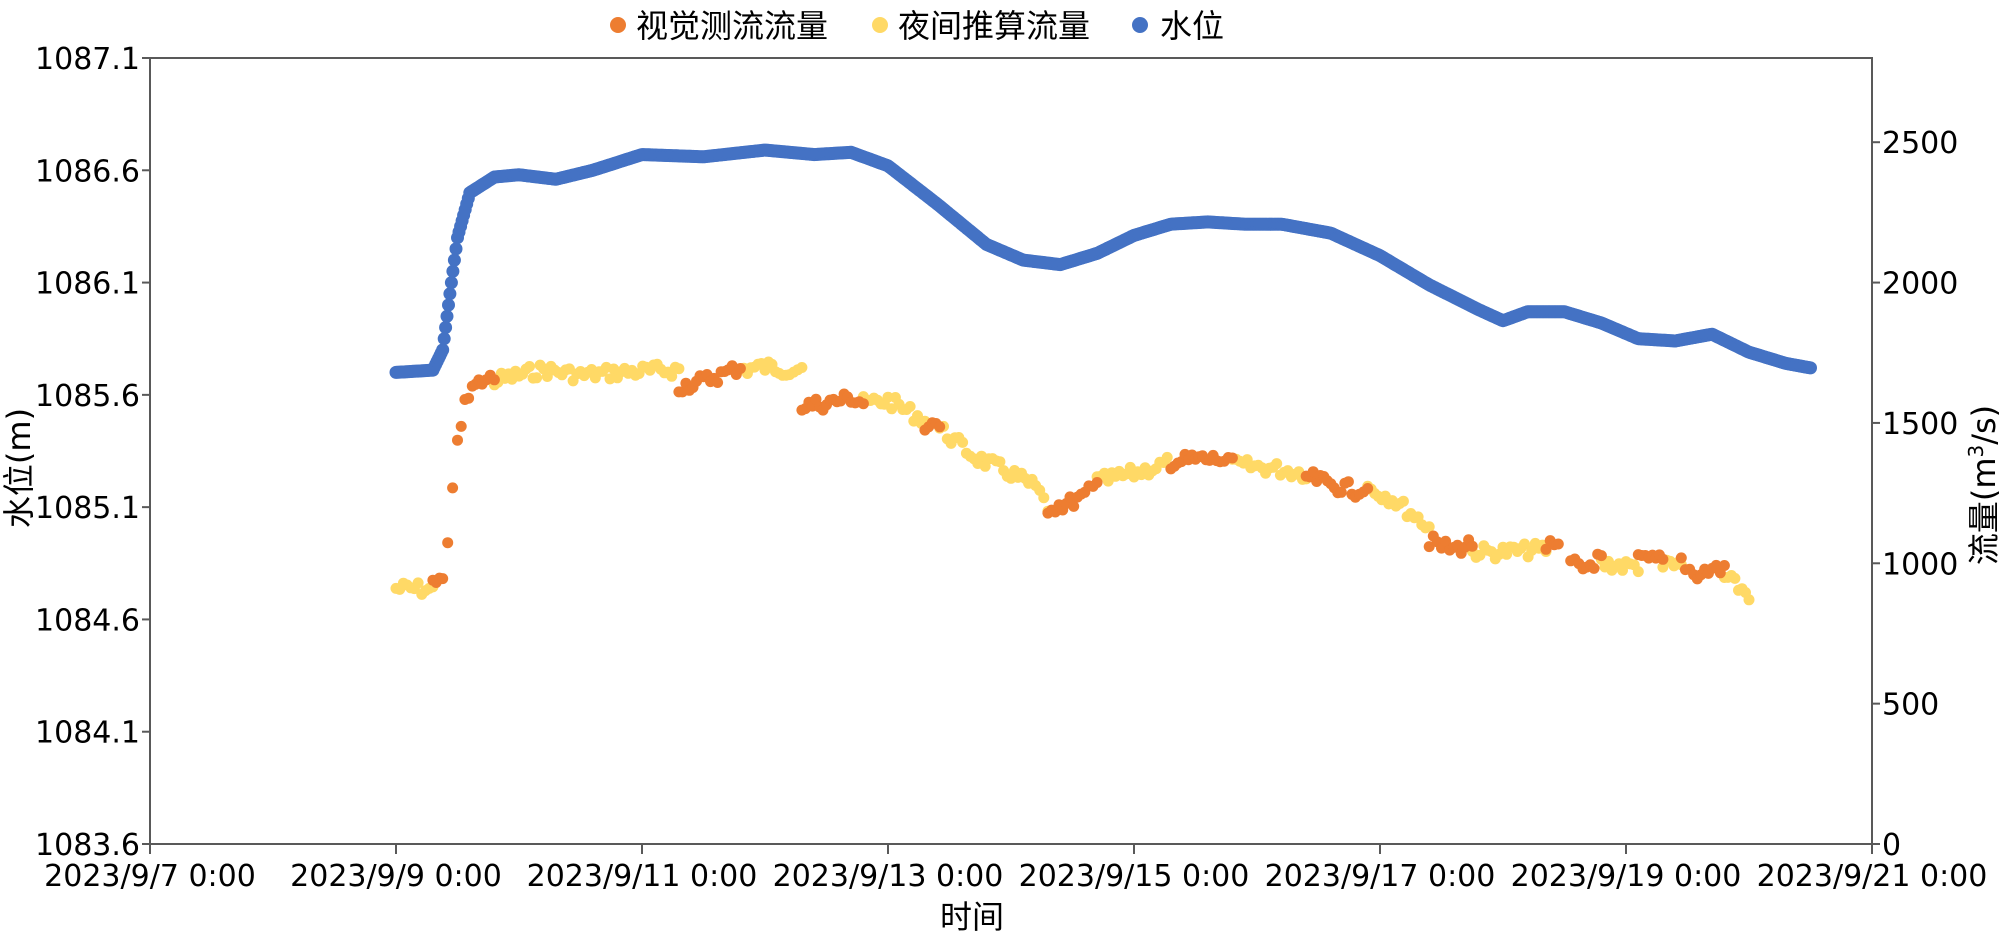  I want to click on legend-label-night-flow: 夜间推算流量, so click(994, 26).